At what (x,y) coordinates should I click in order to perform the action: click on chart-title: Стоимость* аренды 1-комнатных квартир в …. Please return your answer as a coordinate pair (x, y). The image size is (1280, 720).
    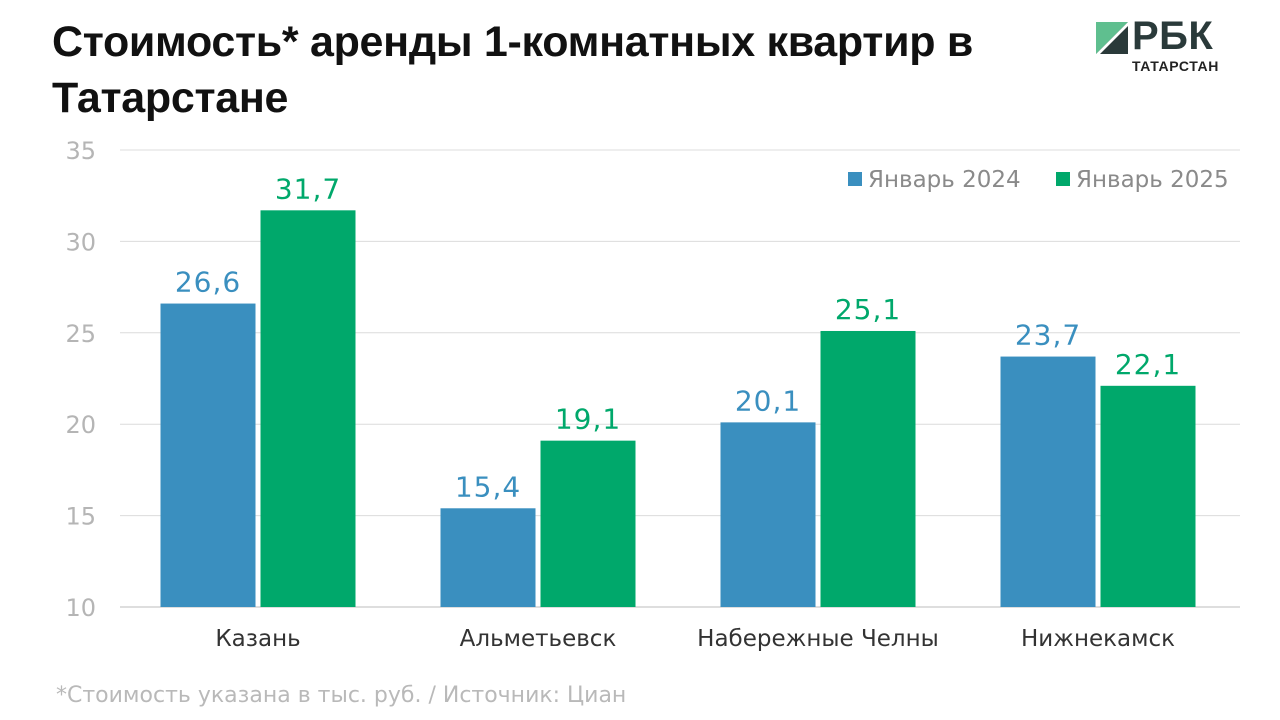
    Looking at the image, I should click on (512, 70).